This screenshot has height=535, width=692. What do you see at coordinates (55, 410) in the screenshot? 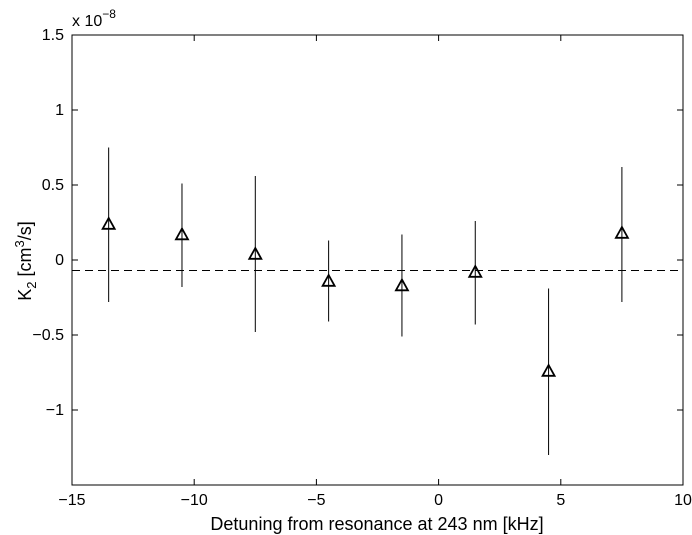
I see `y-tick-label: −1` at bounding box center [55, 410].